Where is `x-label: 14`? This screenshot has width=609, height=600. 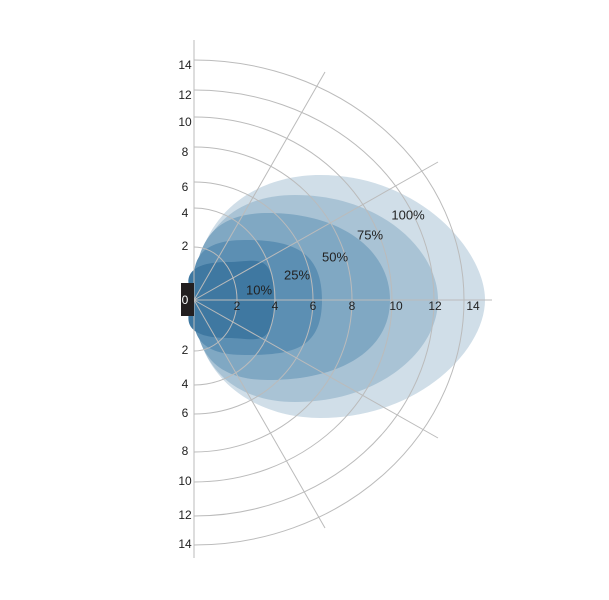
x-label: 14 is located at coordinates (473, 306).